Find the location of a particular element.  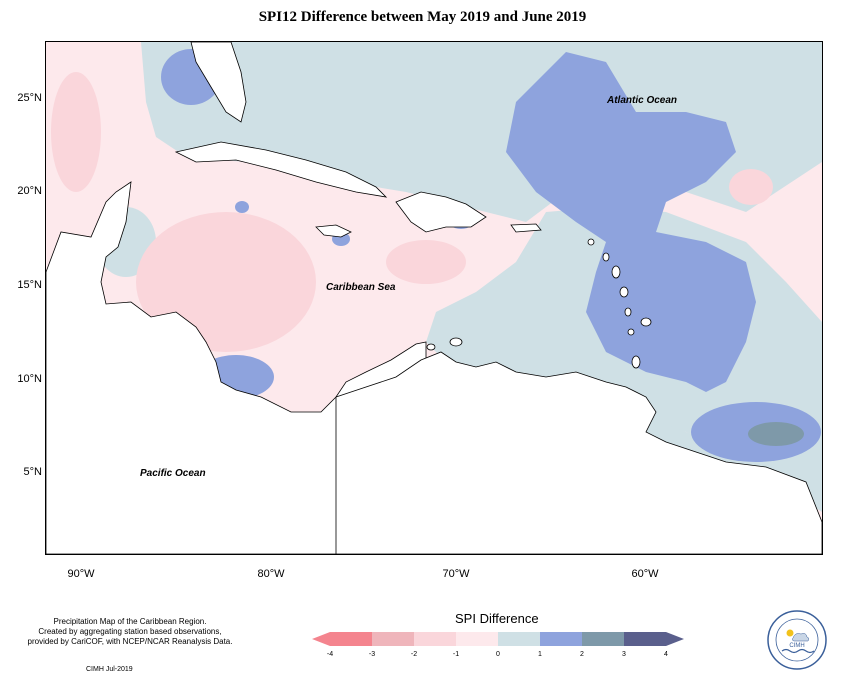

legend-colorbar is located at coordinates (498, 639).